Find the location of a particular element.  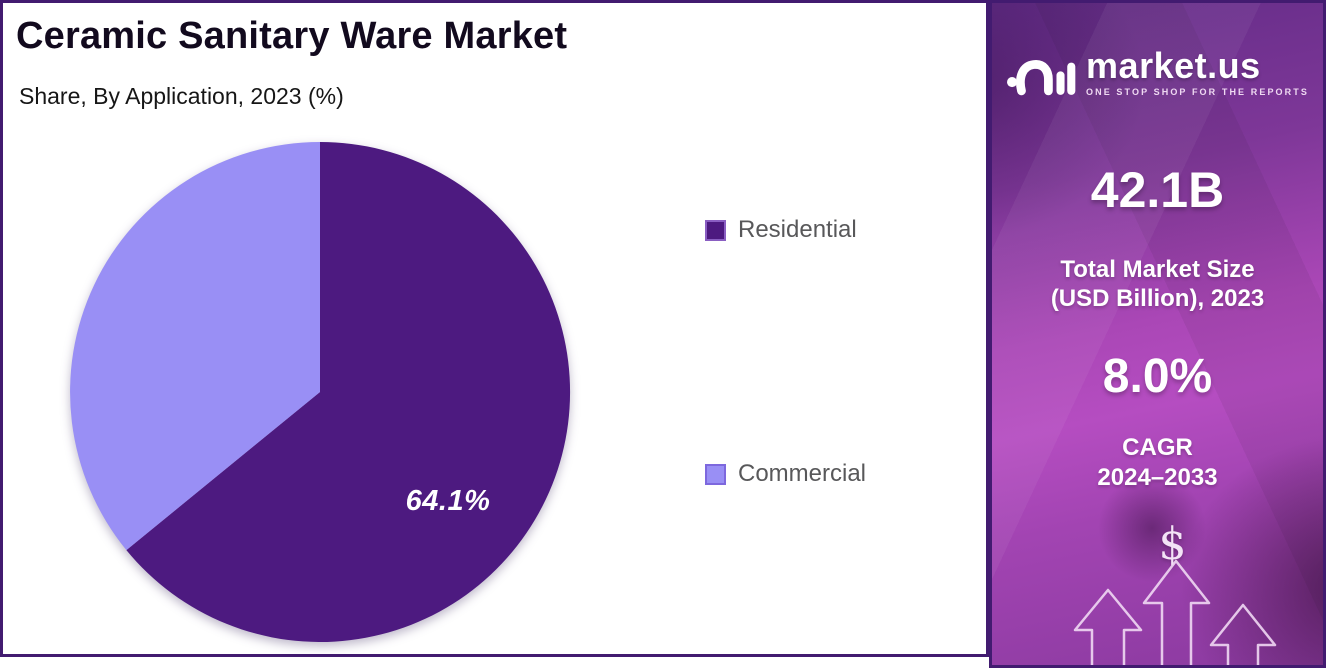

total-market-size-label-line1: Total Market Size is located at coordinates (1157, 269).